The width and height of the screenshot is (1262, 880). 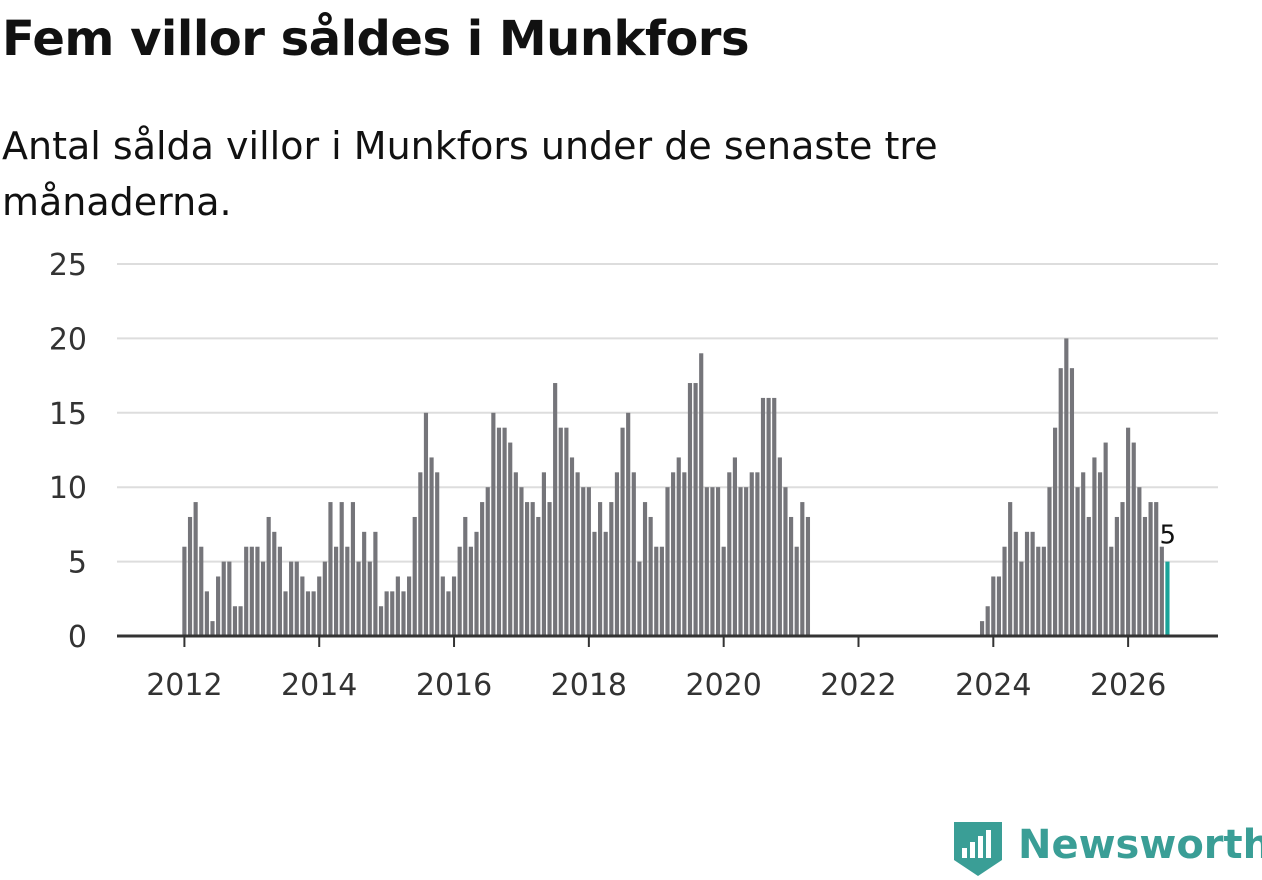 What do you see at coordinates (1167, 598) in the screenshot?
I see `bar-highlight` at bounding box center [1167, 598].